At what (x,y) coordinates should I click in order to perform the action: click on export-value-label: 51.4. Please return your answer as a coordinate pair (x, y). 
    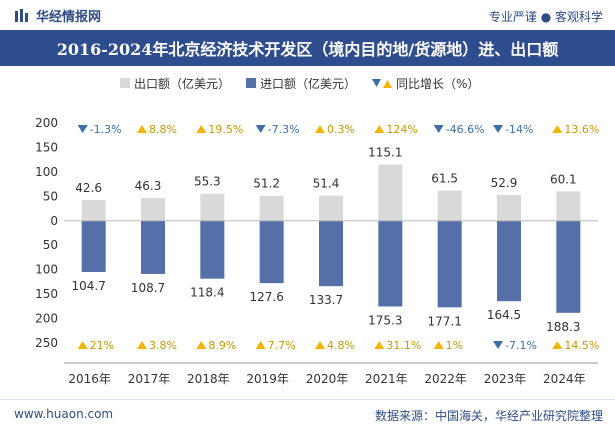
    Looking at the image, I should click on (326, 184).